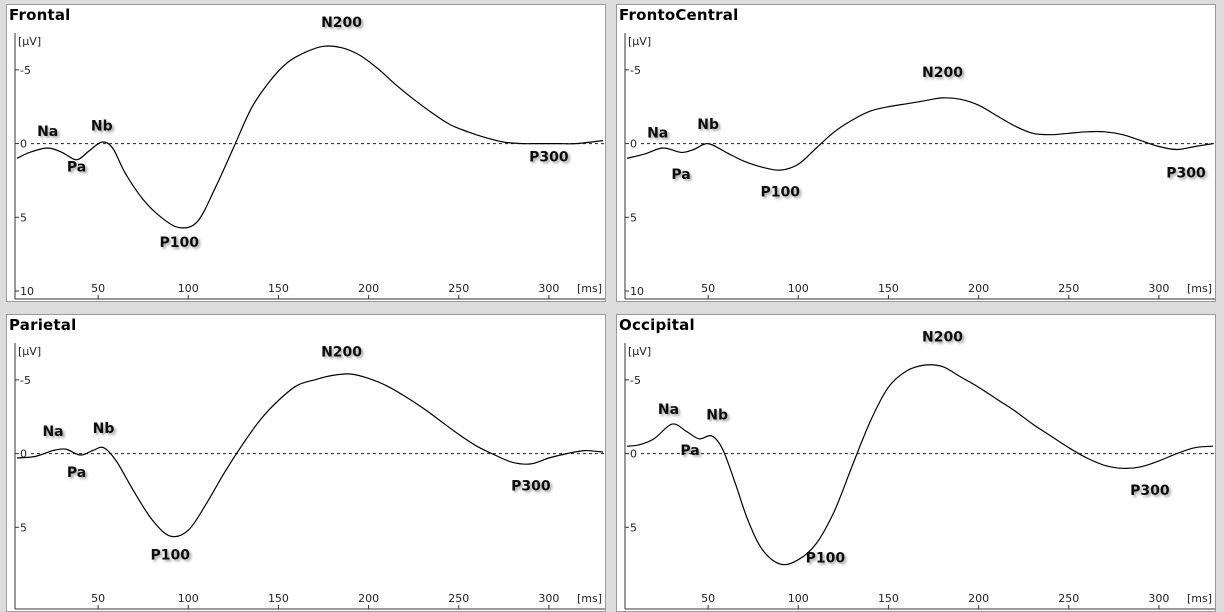 This screenshot has height=612, width=1224. I want to click on panel-title: Frontal, so click(40, 15).